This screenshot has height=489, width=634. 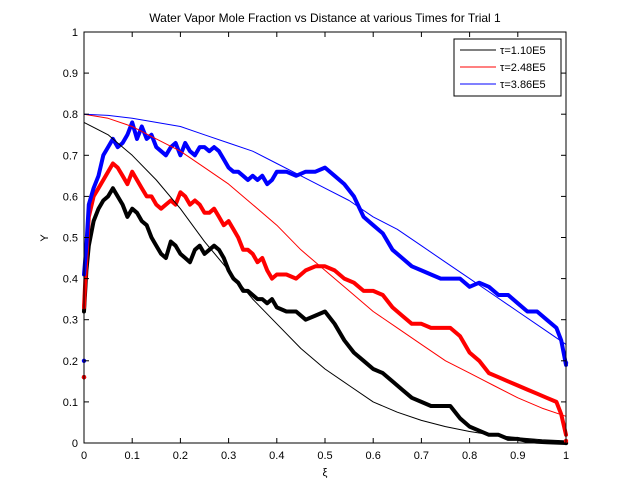 I want to click on y-tick-label: 0.6, so click(x=70, y=197).